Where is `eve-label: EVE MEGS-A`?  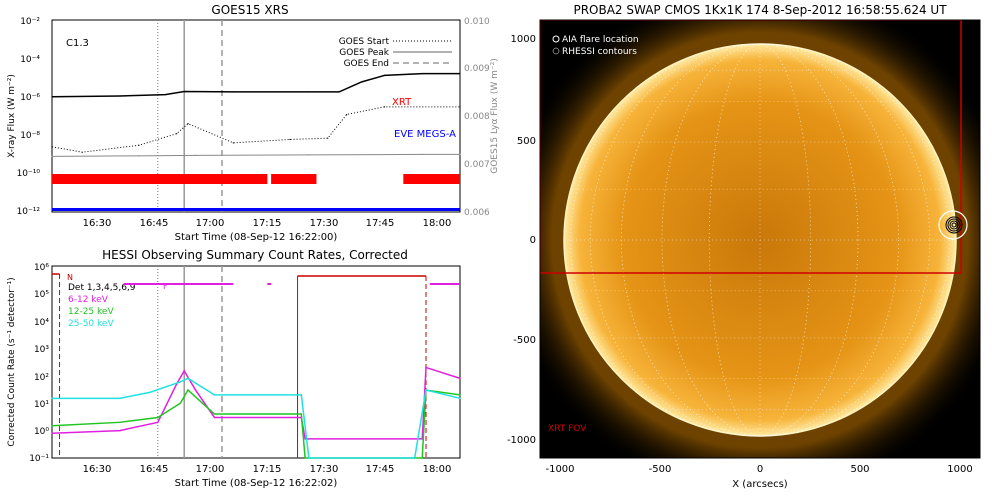 eve-label: EVE MEGS-A is located at coordinates (425, 134).